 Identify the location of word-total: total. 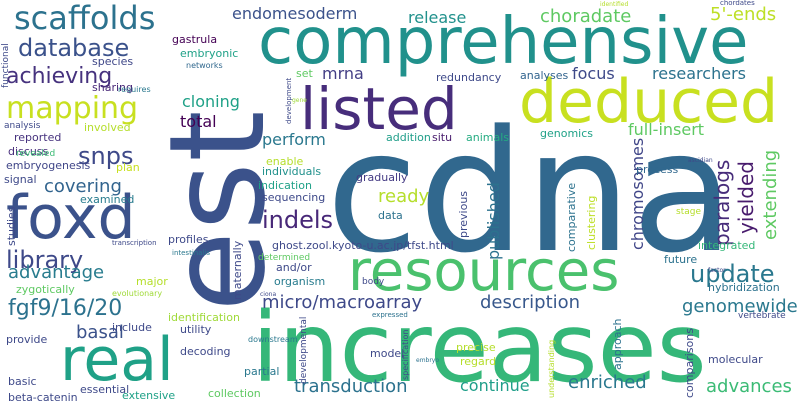
(198, 121).